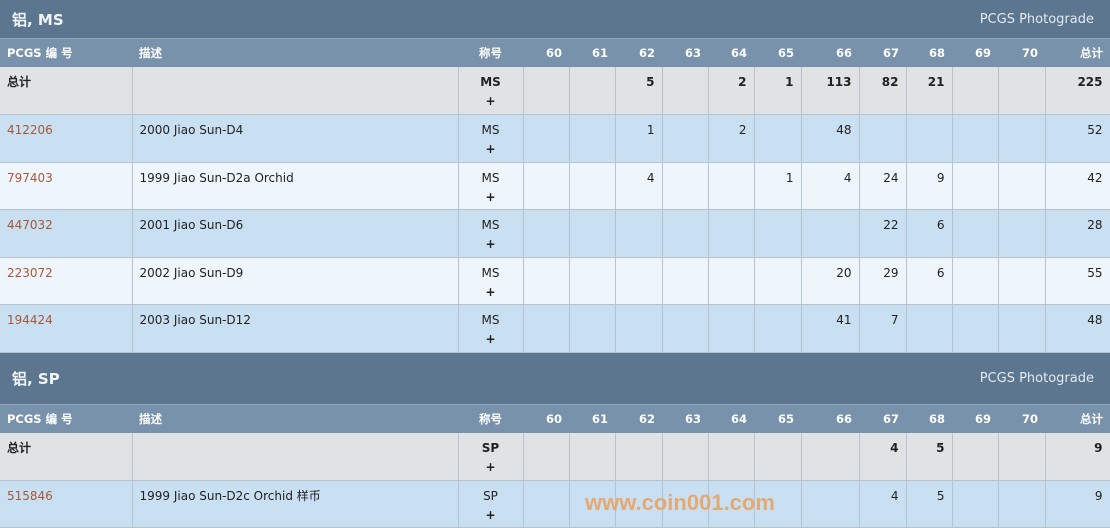 The height and width of the screenshot is (528, 1110). I want to click on total-count-cell: 48, so click(1077, 328).